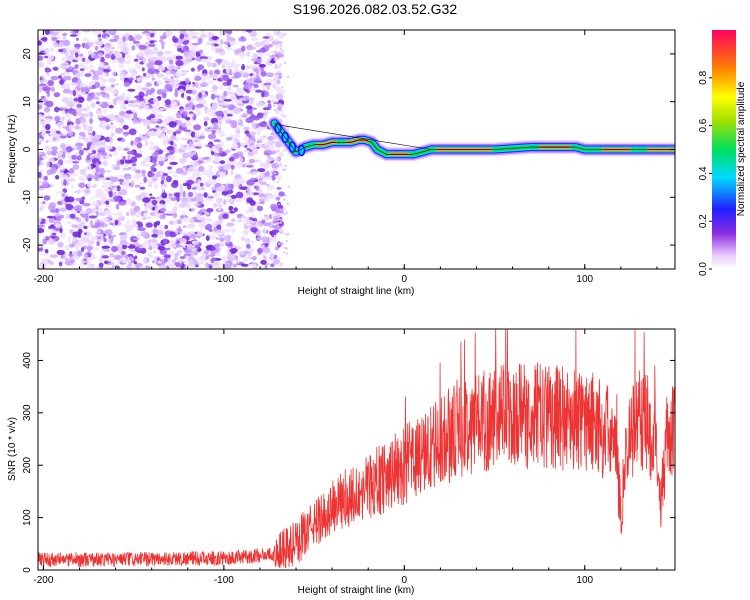  Describe the element at coordinates (405, 580) in the screenshot. I see `snr-x-tick-label: 0` at that location.